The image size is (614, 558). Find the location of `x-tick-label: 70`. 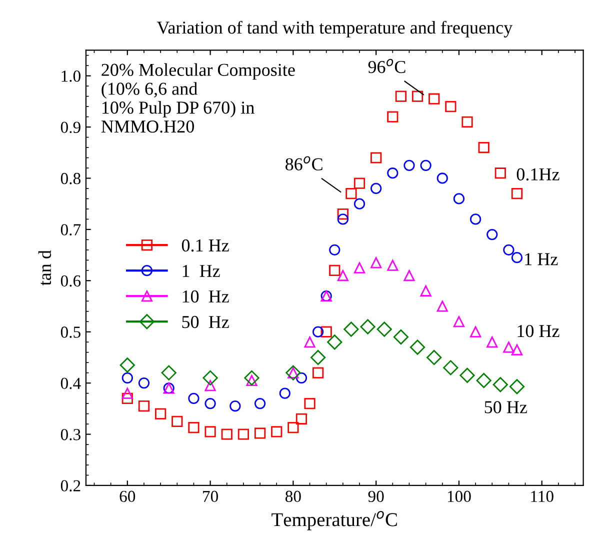

x-tick-label: 70 is located at coordinates (210, 496).